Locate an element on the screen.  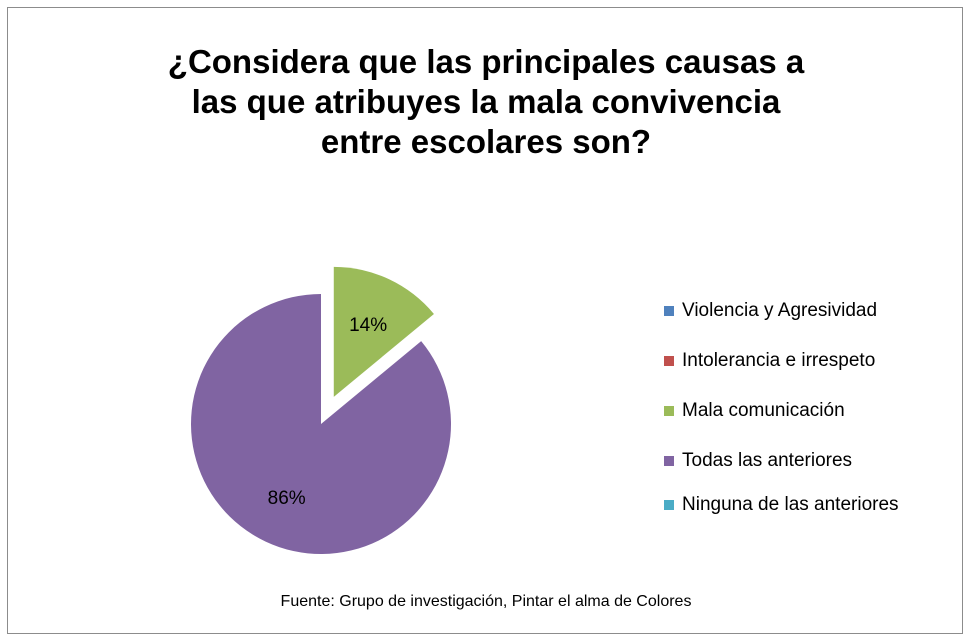
pie-chart: 14% 86% is located at coordinates (320, 410).